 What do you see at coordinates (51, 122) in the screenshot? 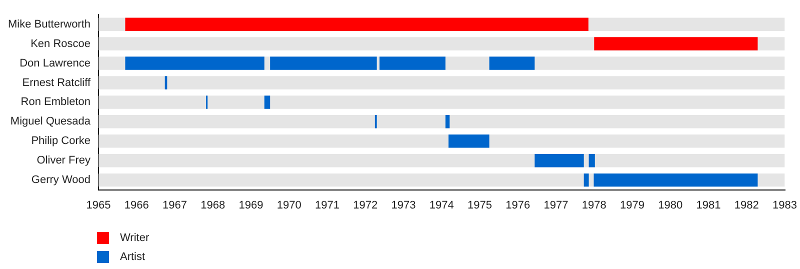
I see `y-tick-label: Miguel Quesada` at bounding box center [51, 122].